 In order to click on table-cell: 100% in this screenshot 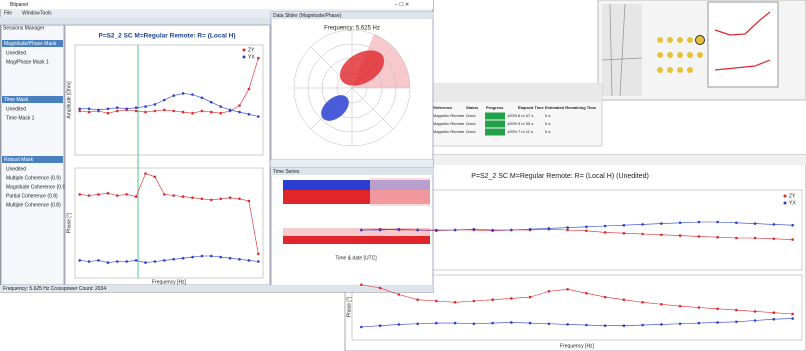, I will do `click(512, 131)`.